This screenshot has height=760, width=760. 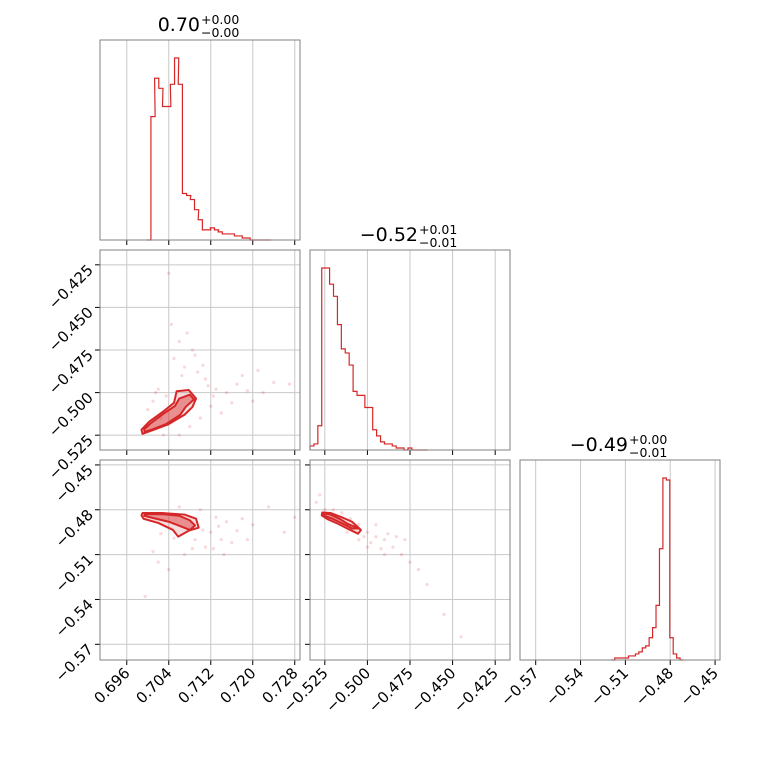 I want to click on y-tick-label: −0.51, so click(x=74, y=573).